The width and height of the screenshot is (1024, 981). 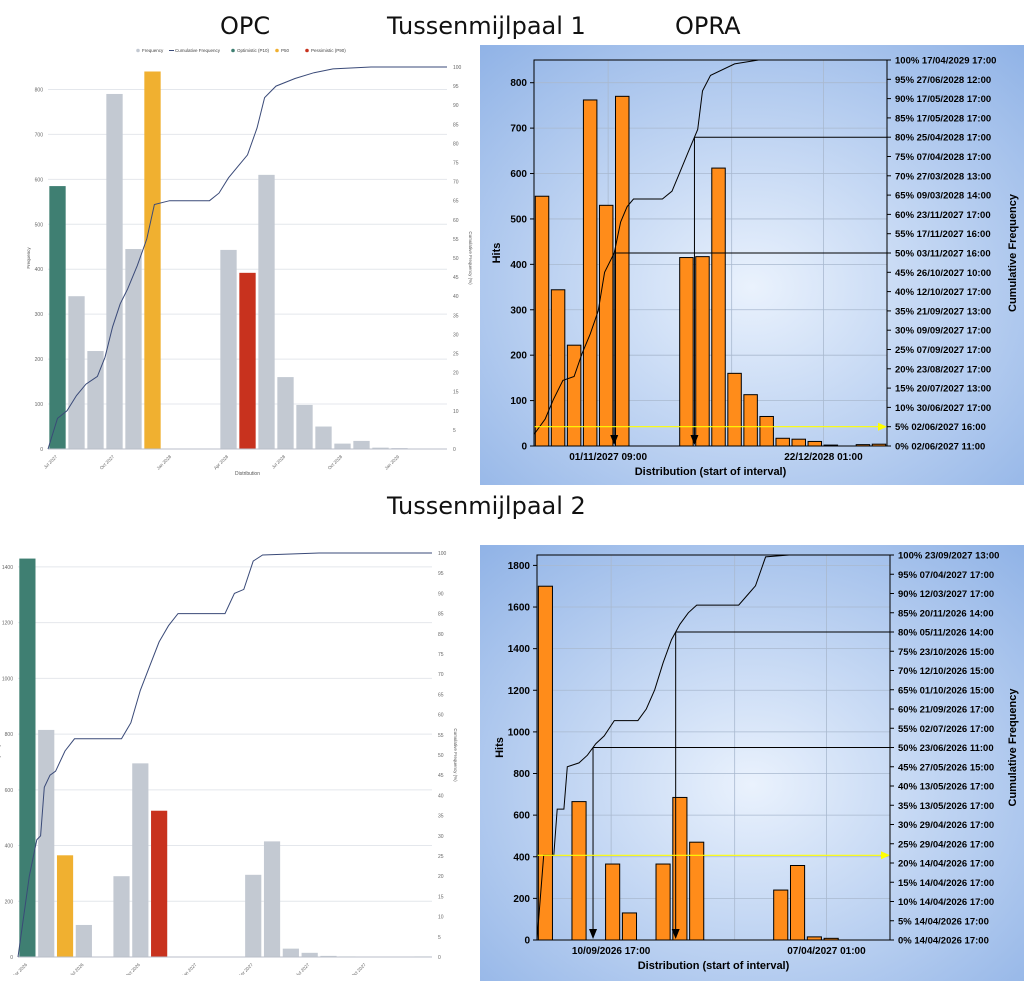 I want to click on y2-tick-label: 15, so click(x=456, y=393).